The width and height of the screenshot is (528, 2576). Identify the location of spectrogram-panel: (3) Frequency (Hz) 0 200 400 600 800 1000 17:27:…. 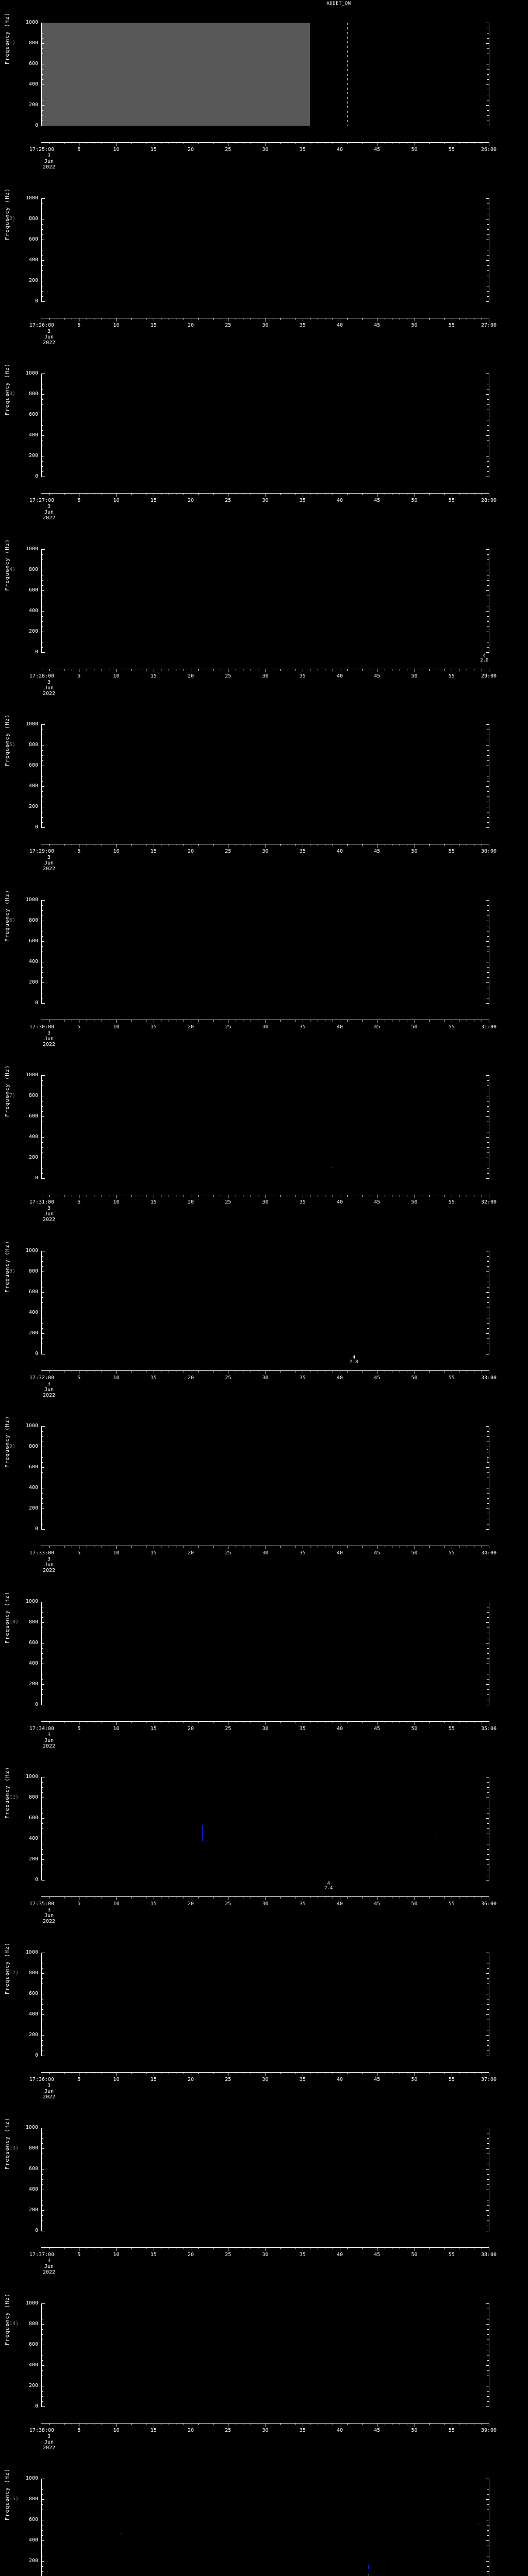
(251, 442).